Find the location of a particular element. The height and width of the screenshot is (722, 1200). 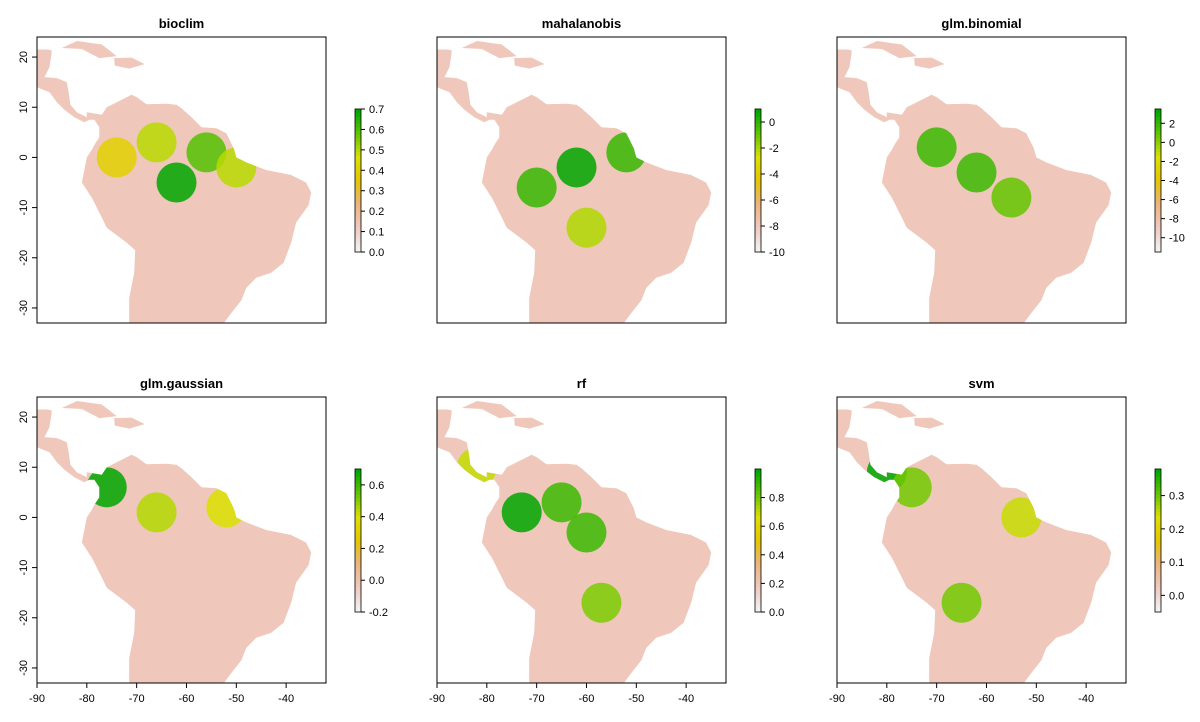

y-tick-label: 0 is located at coordinates (24, 517).